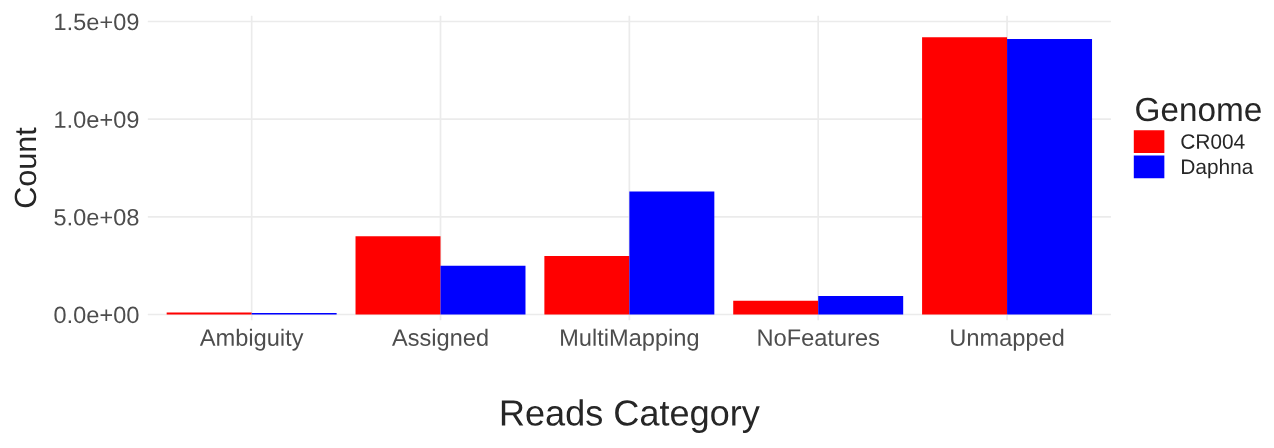  Describe the element at coordinates (1218, 168) in the screenshot. I see `legend-label: Daphna` at that location.